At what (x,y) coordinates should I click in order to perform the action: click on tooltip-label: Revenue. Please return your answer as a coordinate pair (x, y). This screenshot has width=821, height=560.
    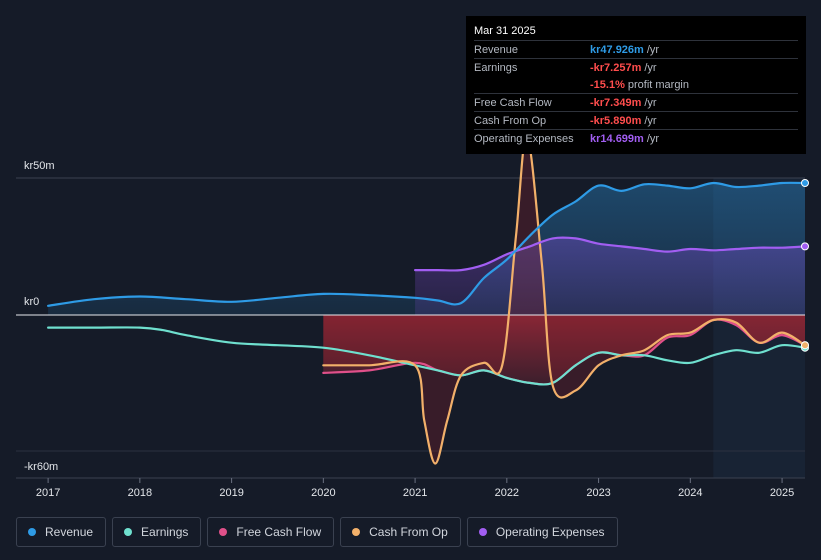
    Looking at the image, I should click on (496, 50).